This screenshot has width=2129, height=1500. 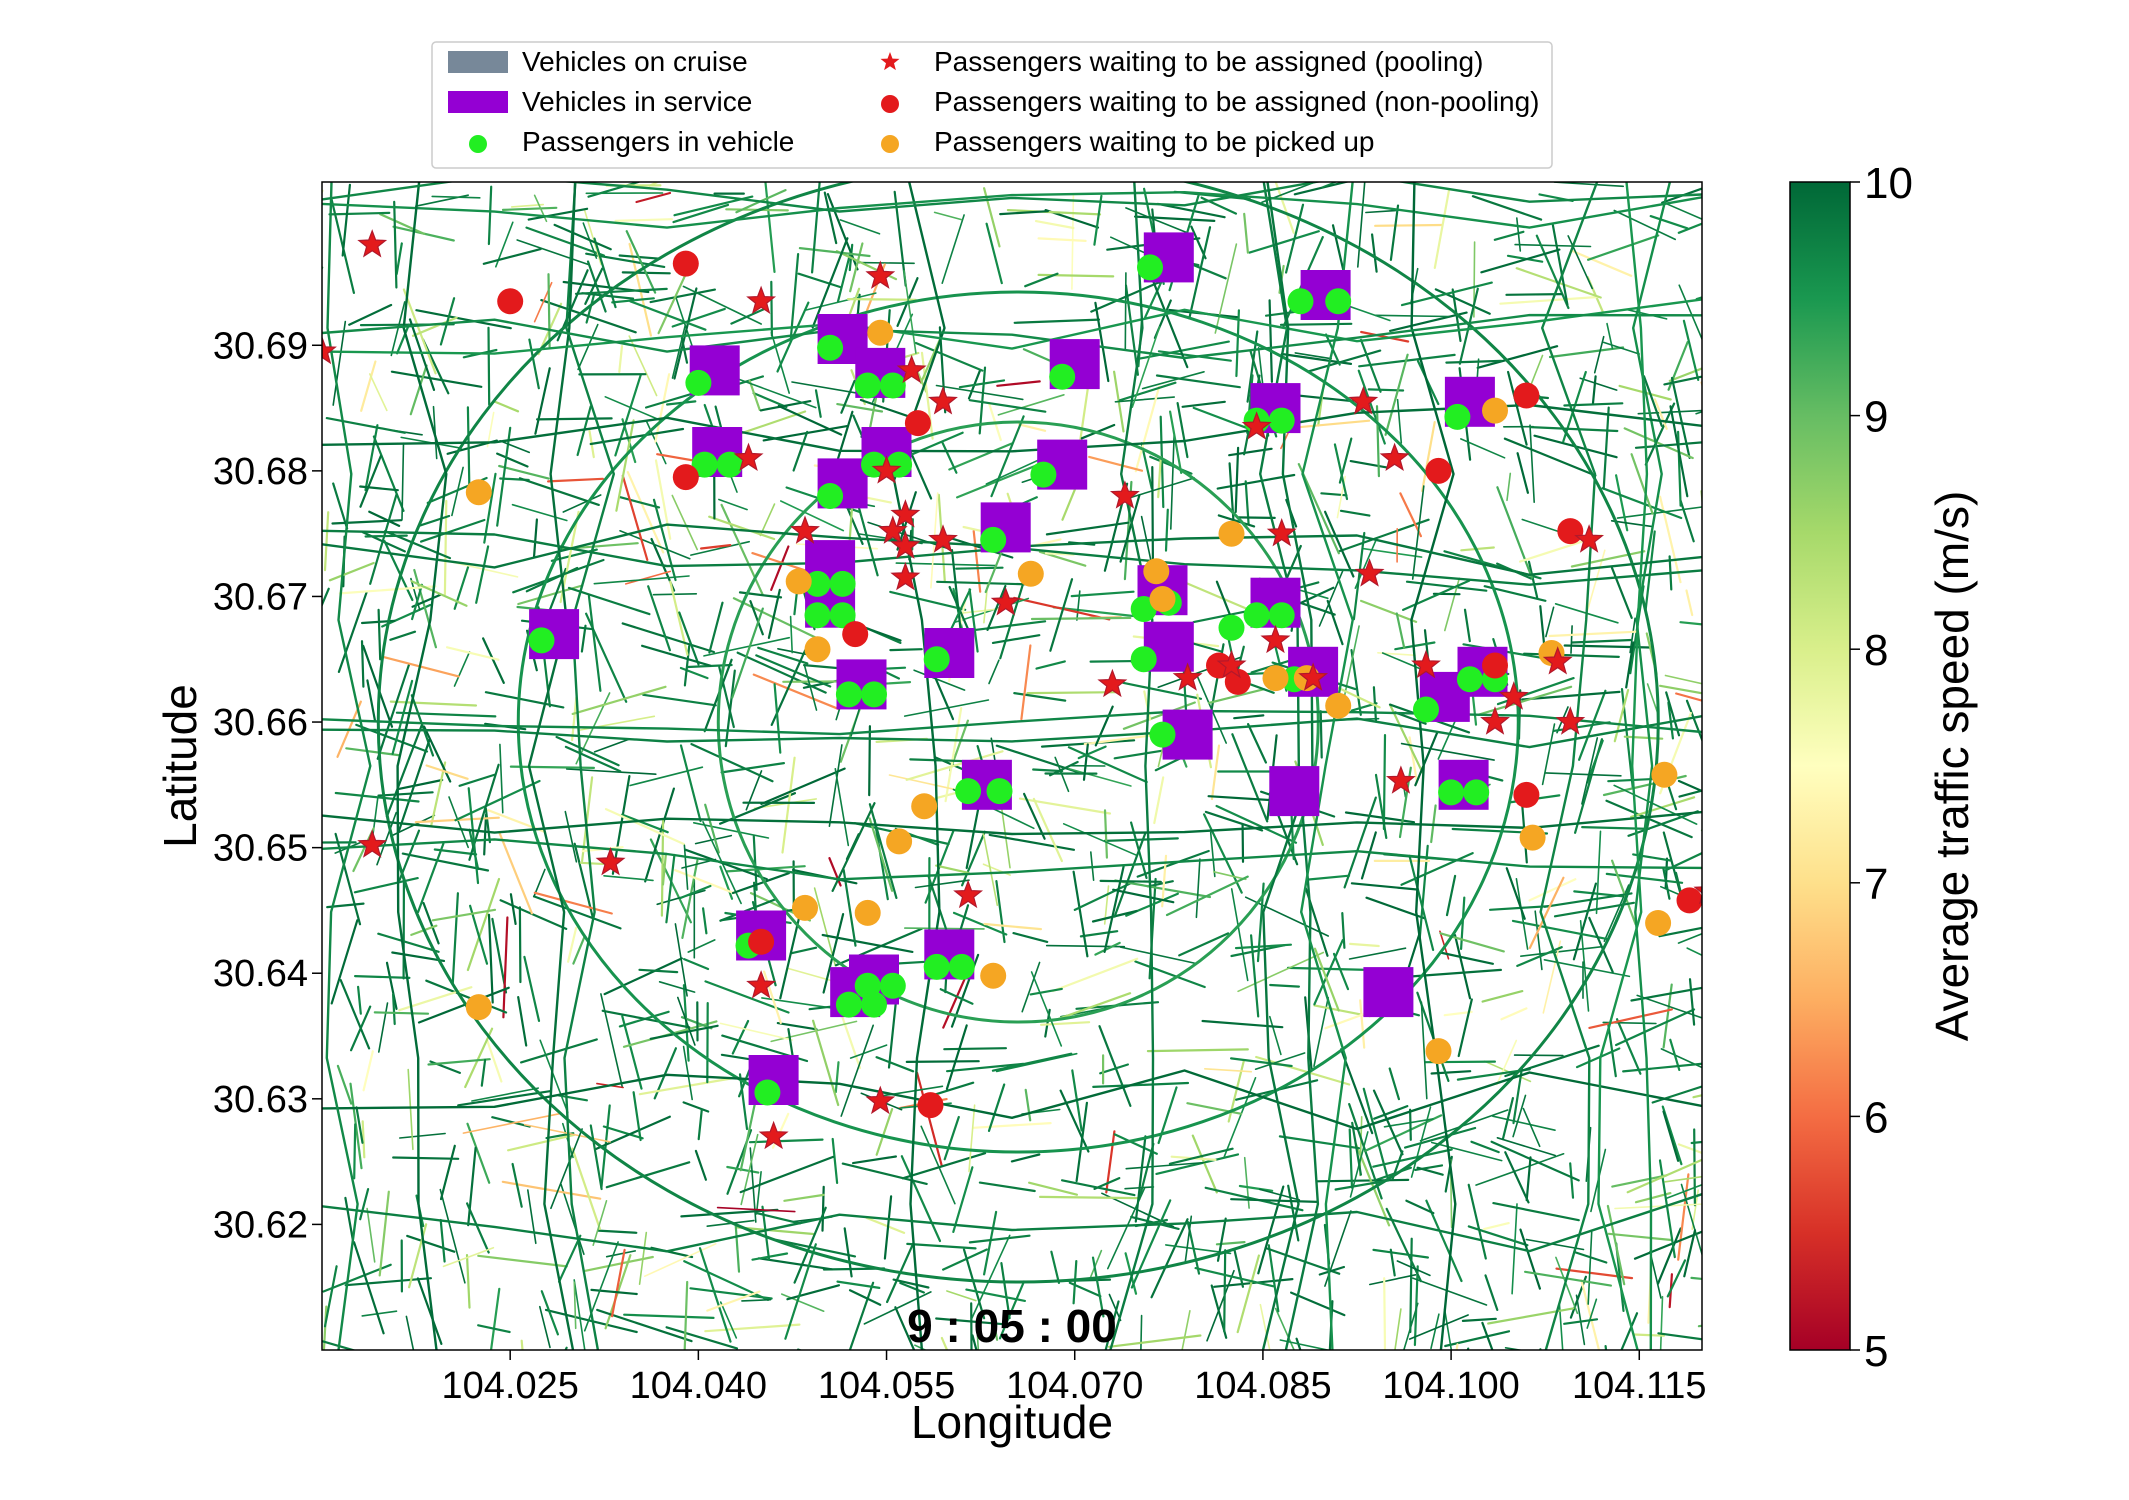 What do you see at coordinates (509, 1386) in the screenshot?
I see `x-tick-label: 104.025` at bounding box center [509, 1386].